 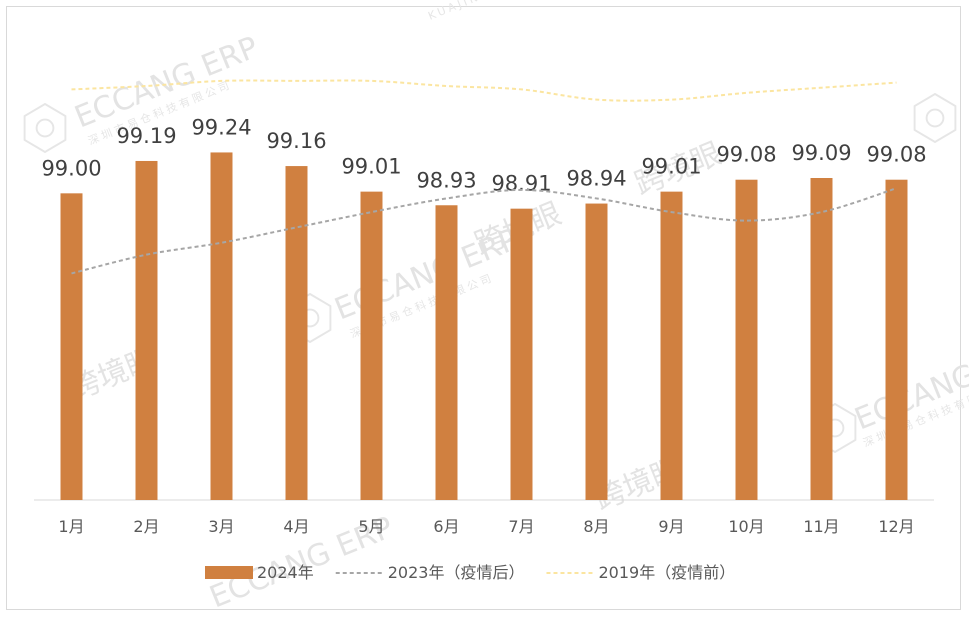 What do you see at coordinates (285, 572) in the screenshot?
I see `legend-label: 2024年` at bounding box center [285, 572].